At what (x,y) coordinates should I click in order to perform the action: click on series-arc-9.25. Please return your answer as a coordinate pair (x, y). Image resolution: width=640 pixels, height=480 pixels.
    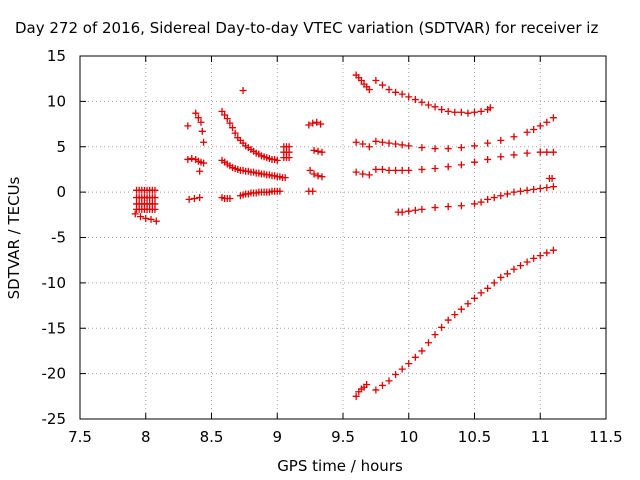
    Looking at the image, I should click on (315, 123).